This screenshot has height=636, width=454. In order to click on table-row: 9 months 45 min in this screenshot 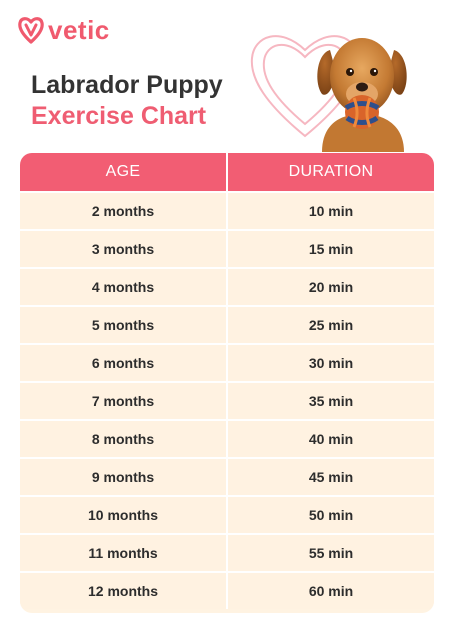, I will do `click(227, 476)`.